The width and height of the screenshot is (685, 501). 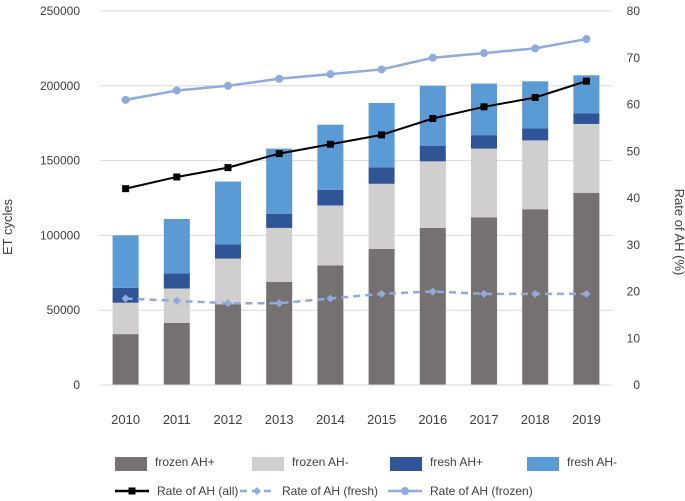 What do you see at coordinates (177, 419) in the screenshot?
I see `x-tick-label: 2011` at bounding box center [177, 419].